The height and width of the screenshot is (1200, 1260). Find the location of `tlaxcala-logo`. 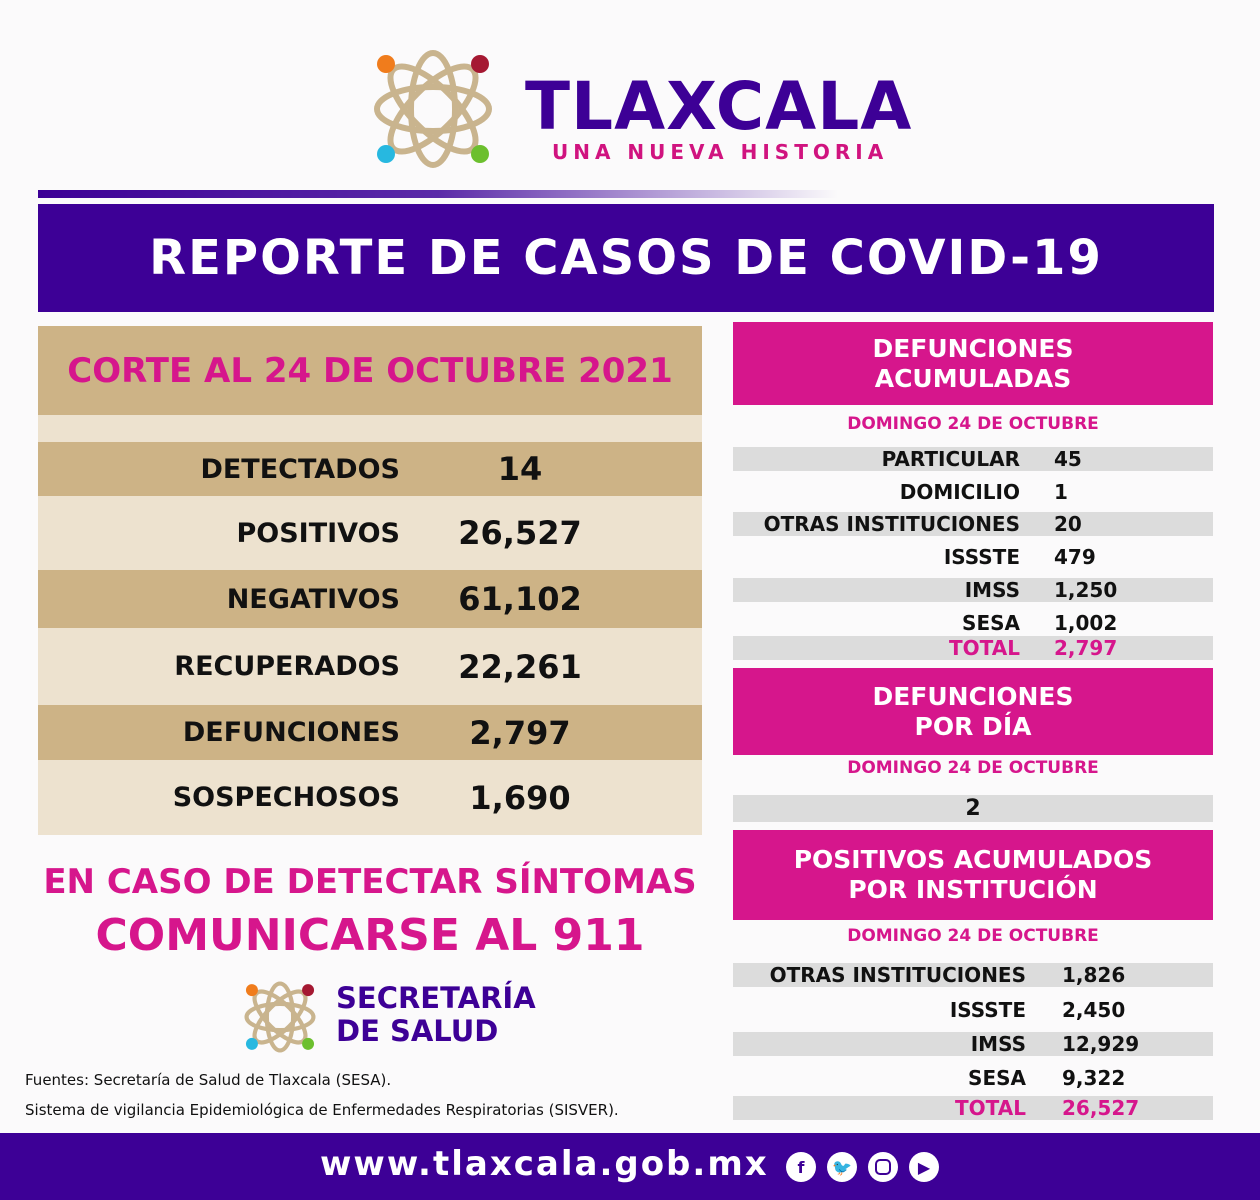

tlaxcala-logo is located at coordinates (433, 109).